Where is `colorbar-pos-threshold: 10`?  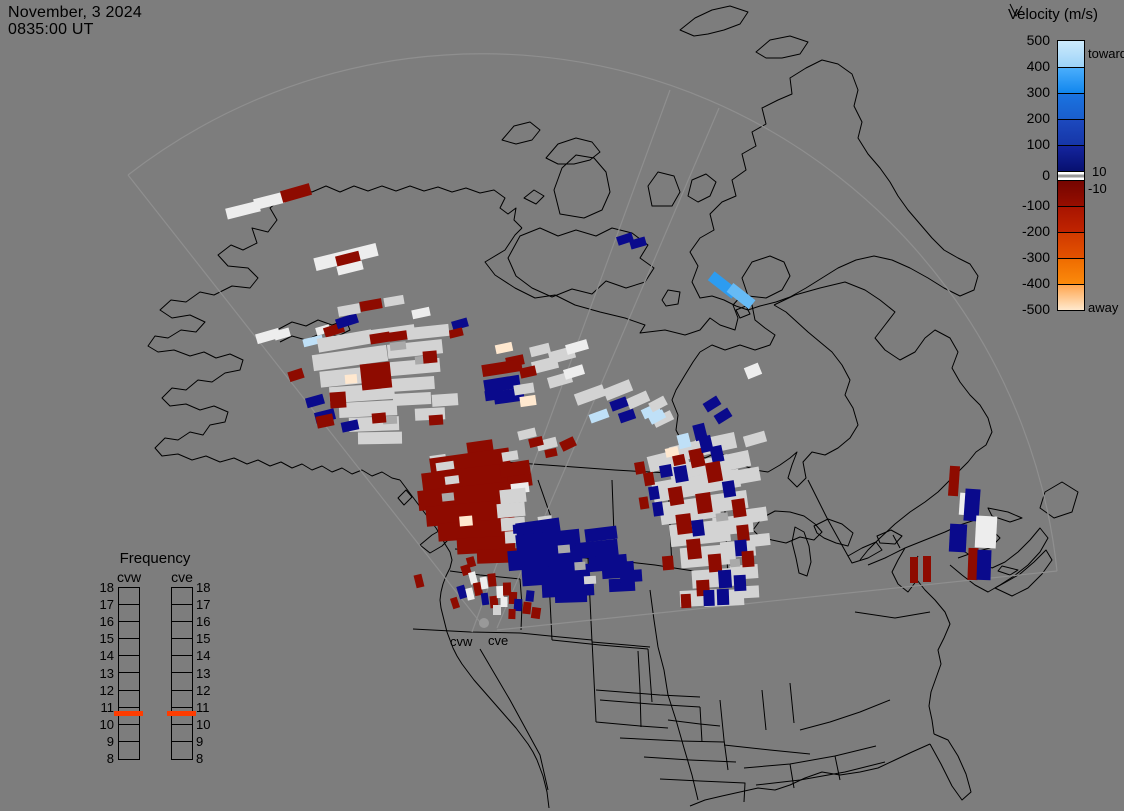
colorbar-pos-threshold: 10 is located at coordinates (1099, 171).